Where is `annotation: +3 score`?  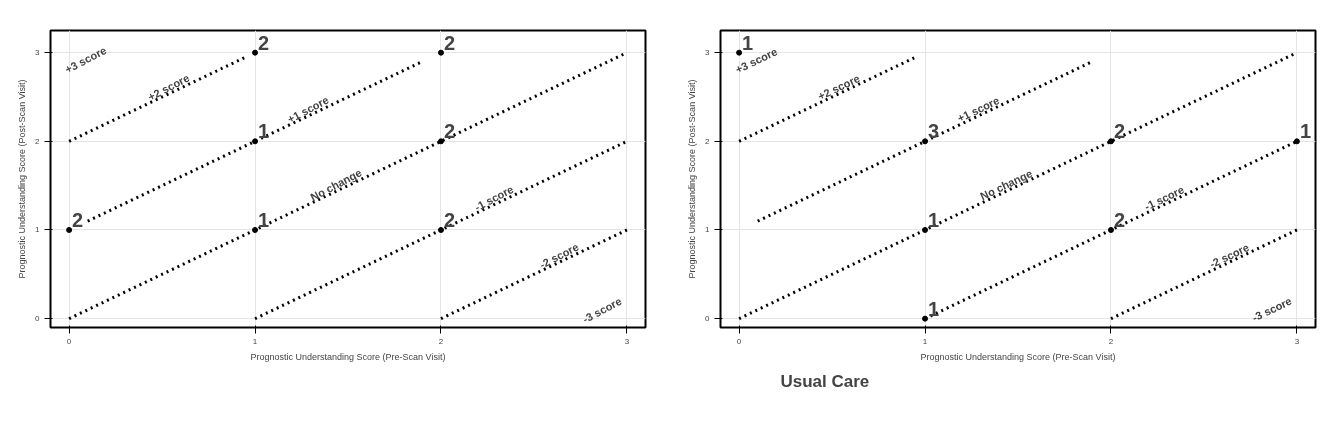 annotation: +3 score is located at coordinates (85, 59).